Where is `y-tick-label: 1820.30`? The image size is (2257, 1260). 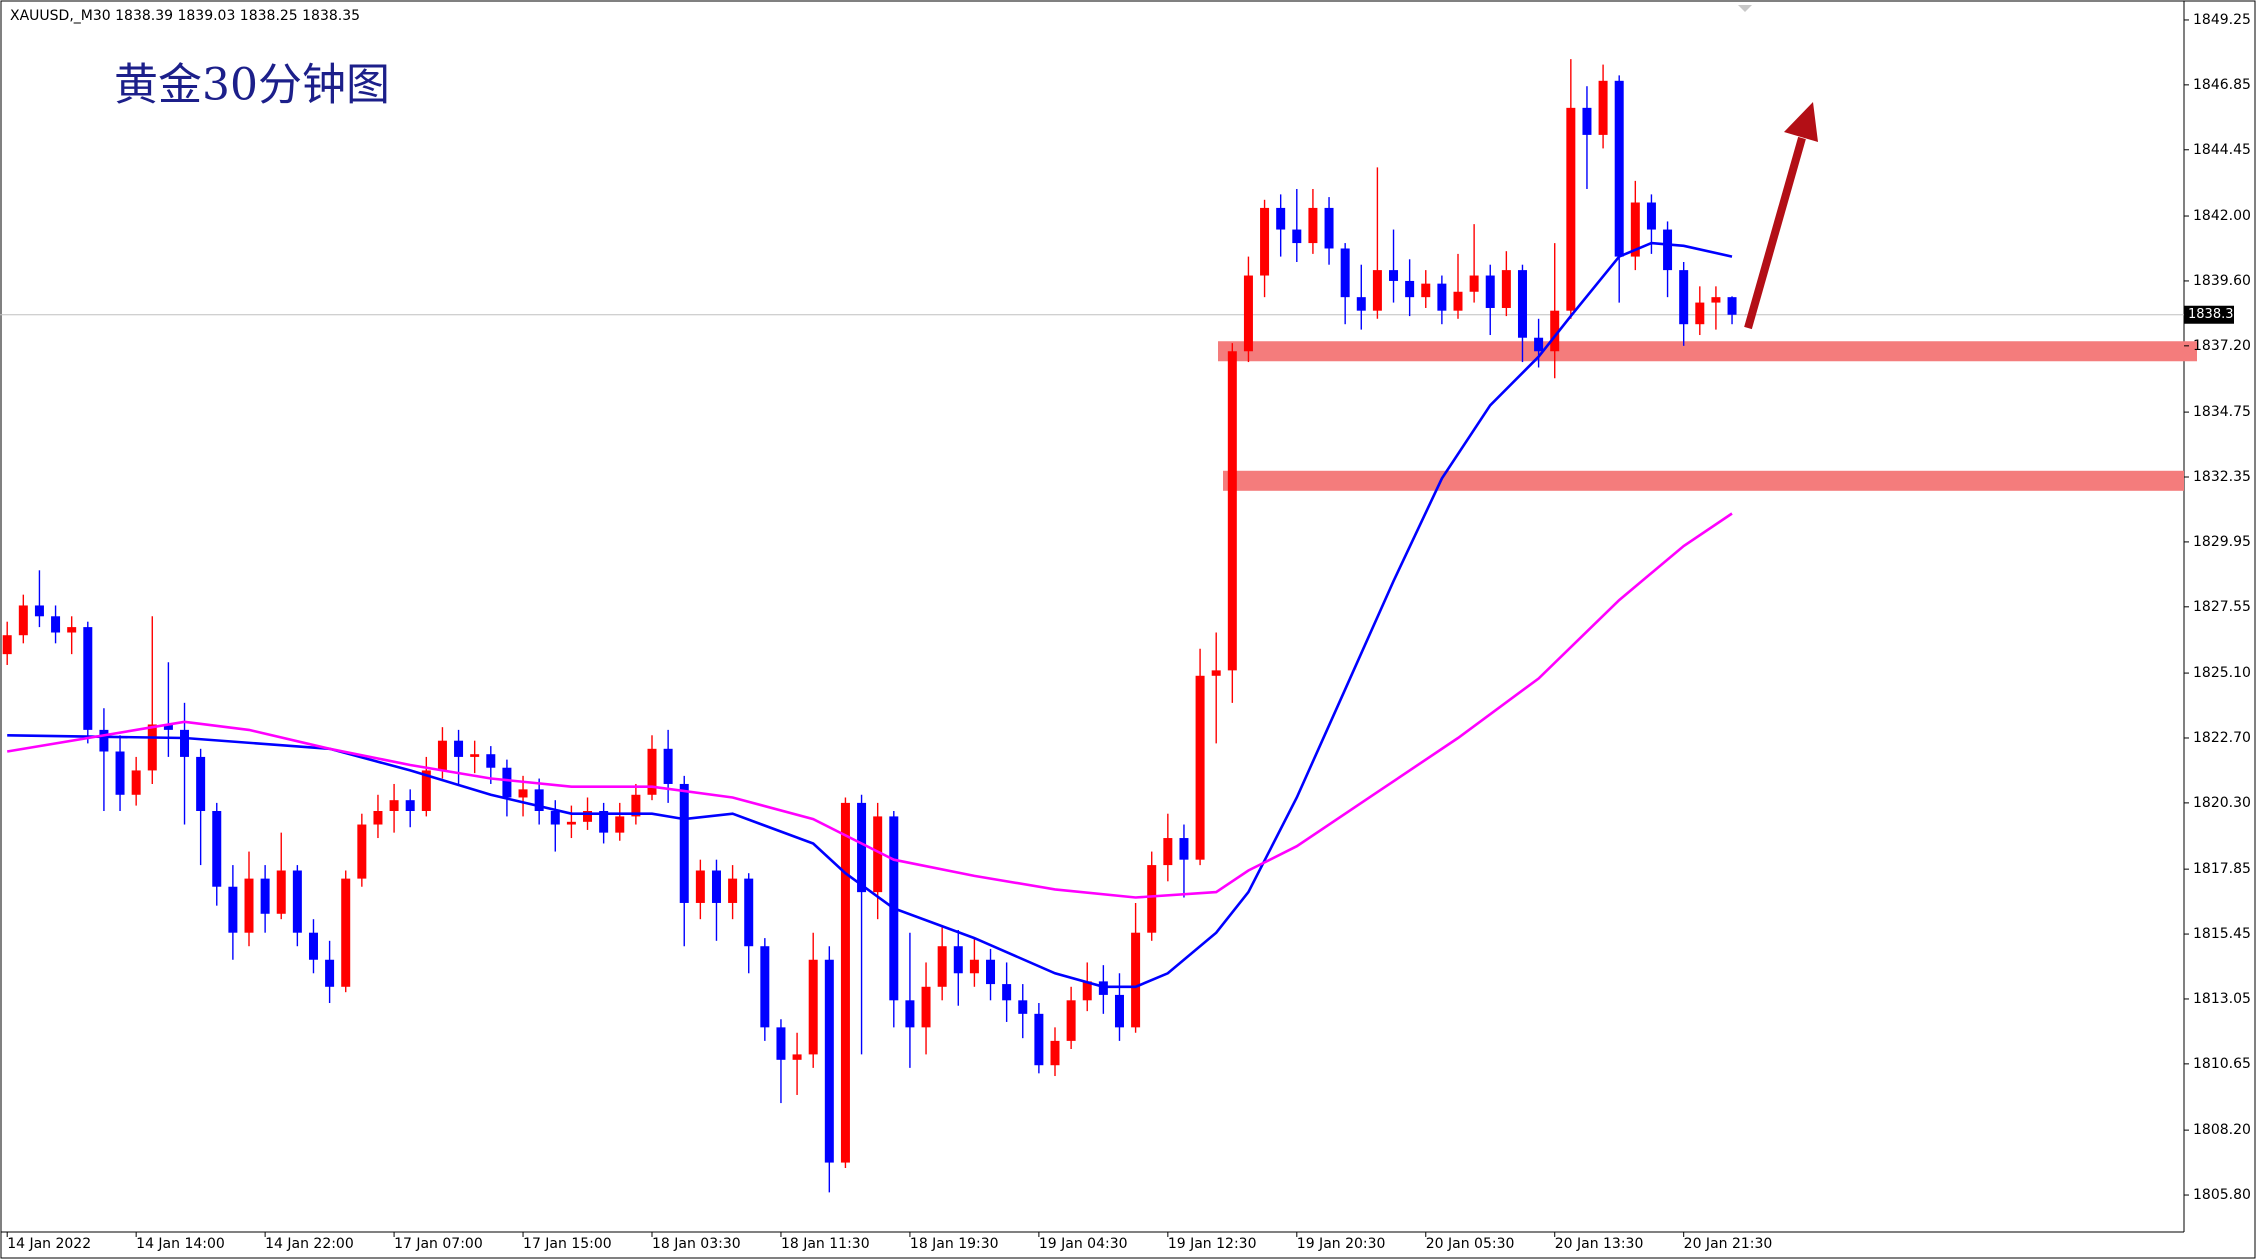 y-tick-label: 1820.30 is located at coordinates (2222, 803).